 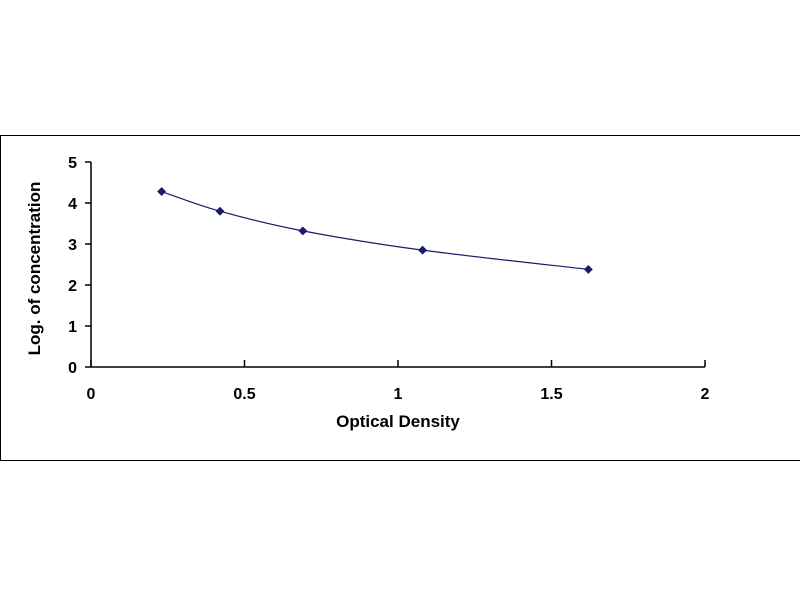 I want to click on x-axis-title: Optical Density, so click(x=398, y=421).